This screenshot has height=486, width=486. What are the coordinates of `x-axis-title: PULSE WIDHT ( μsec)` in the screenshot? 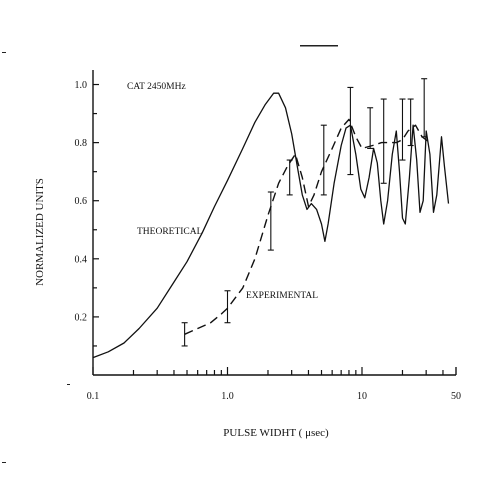 It's located at (276, 433).